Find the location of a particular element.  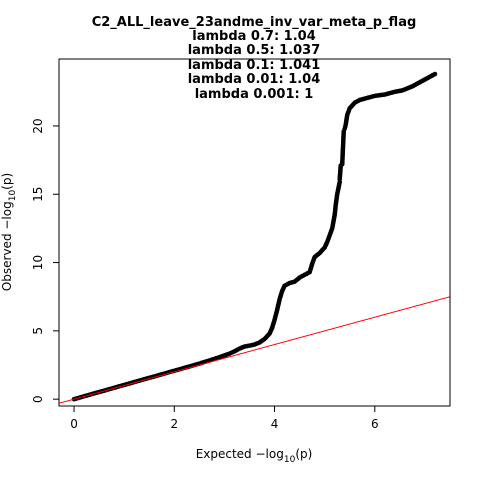

y-tick-label: 10 is located at coordinates (38, 262).